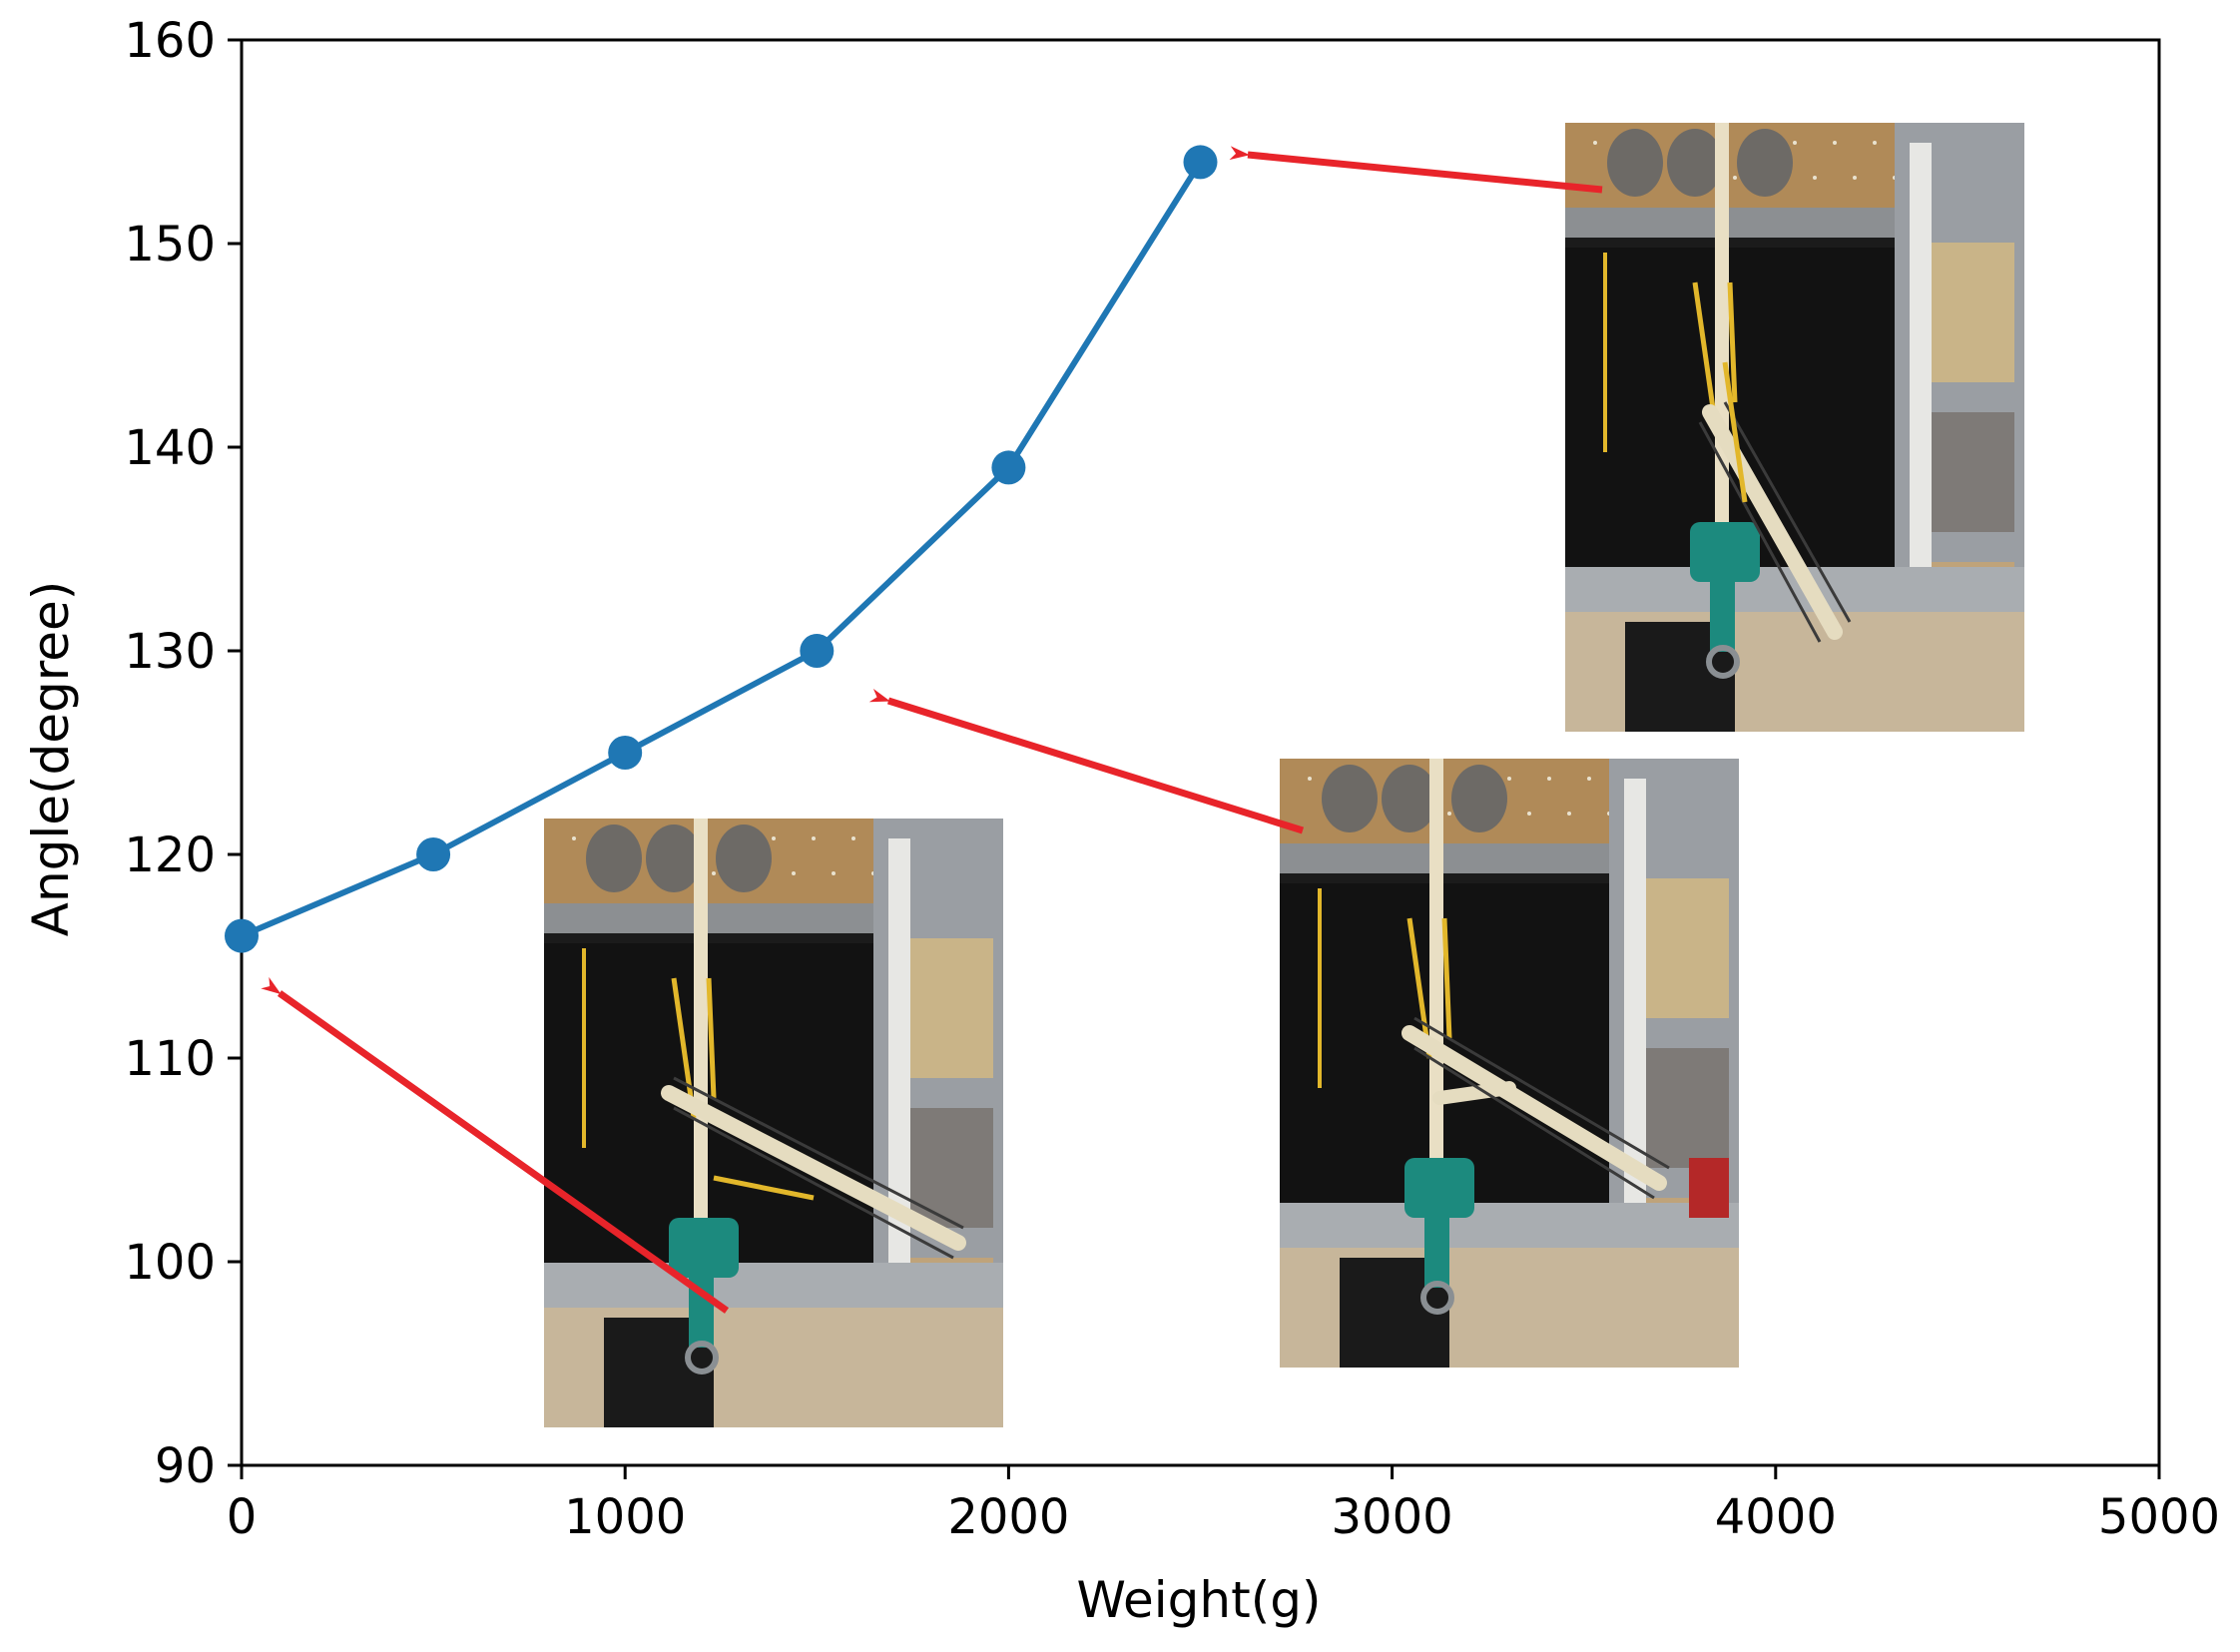 Image resolution: width=2240 pixels, height=1652 pixels. What do you see at coordinates (1509, 1063) in the screenshot?
I see `photo-inset-mid-angle` at bounding box center [1509, 1063].